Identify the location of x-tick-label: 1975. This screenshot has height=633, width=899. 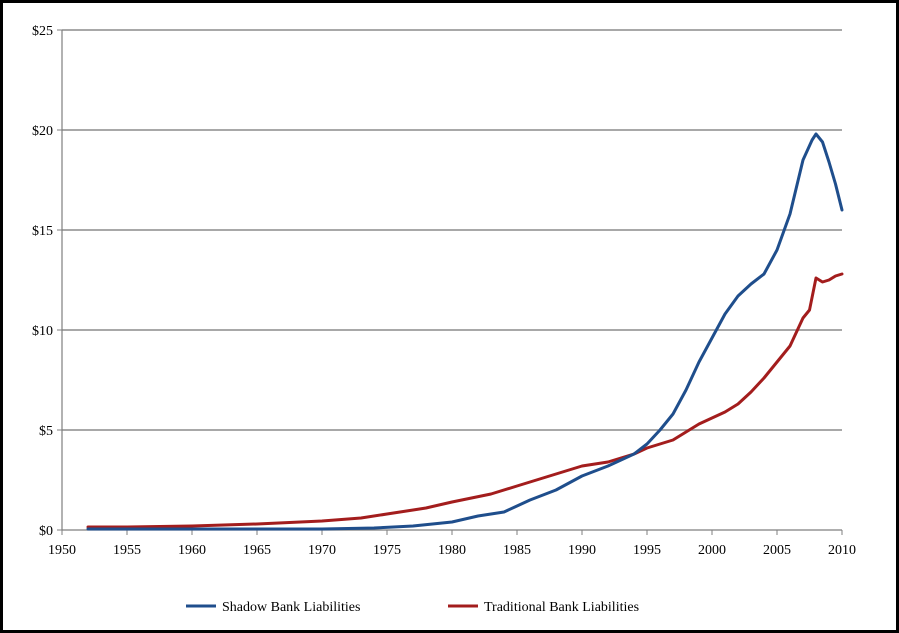
(387, 550).